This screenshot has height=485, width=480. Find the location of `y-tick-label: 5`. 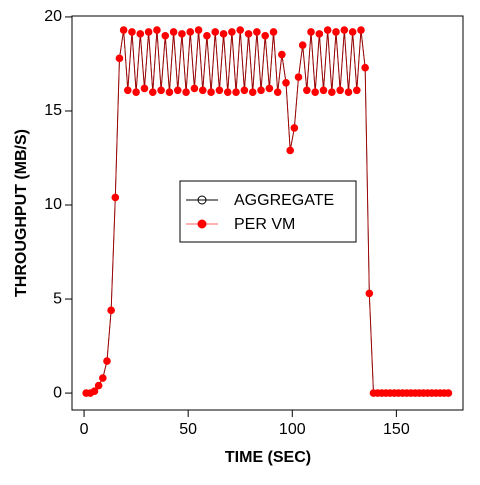

y-tick-label: 5 is located at coordinates (57, 298).